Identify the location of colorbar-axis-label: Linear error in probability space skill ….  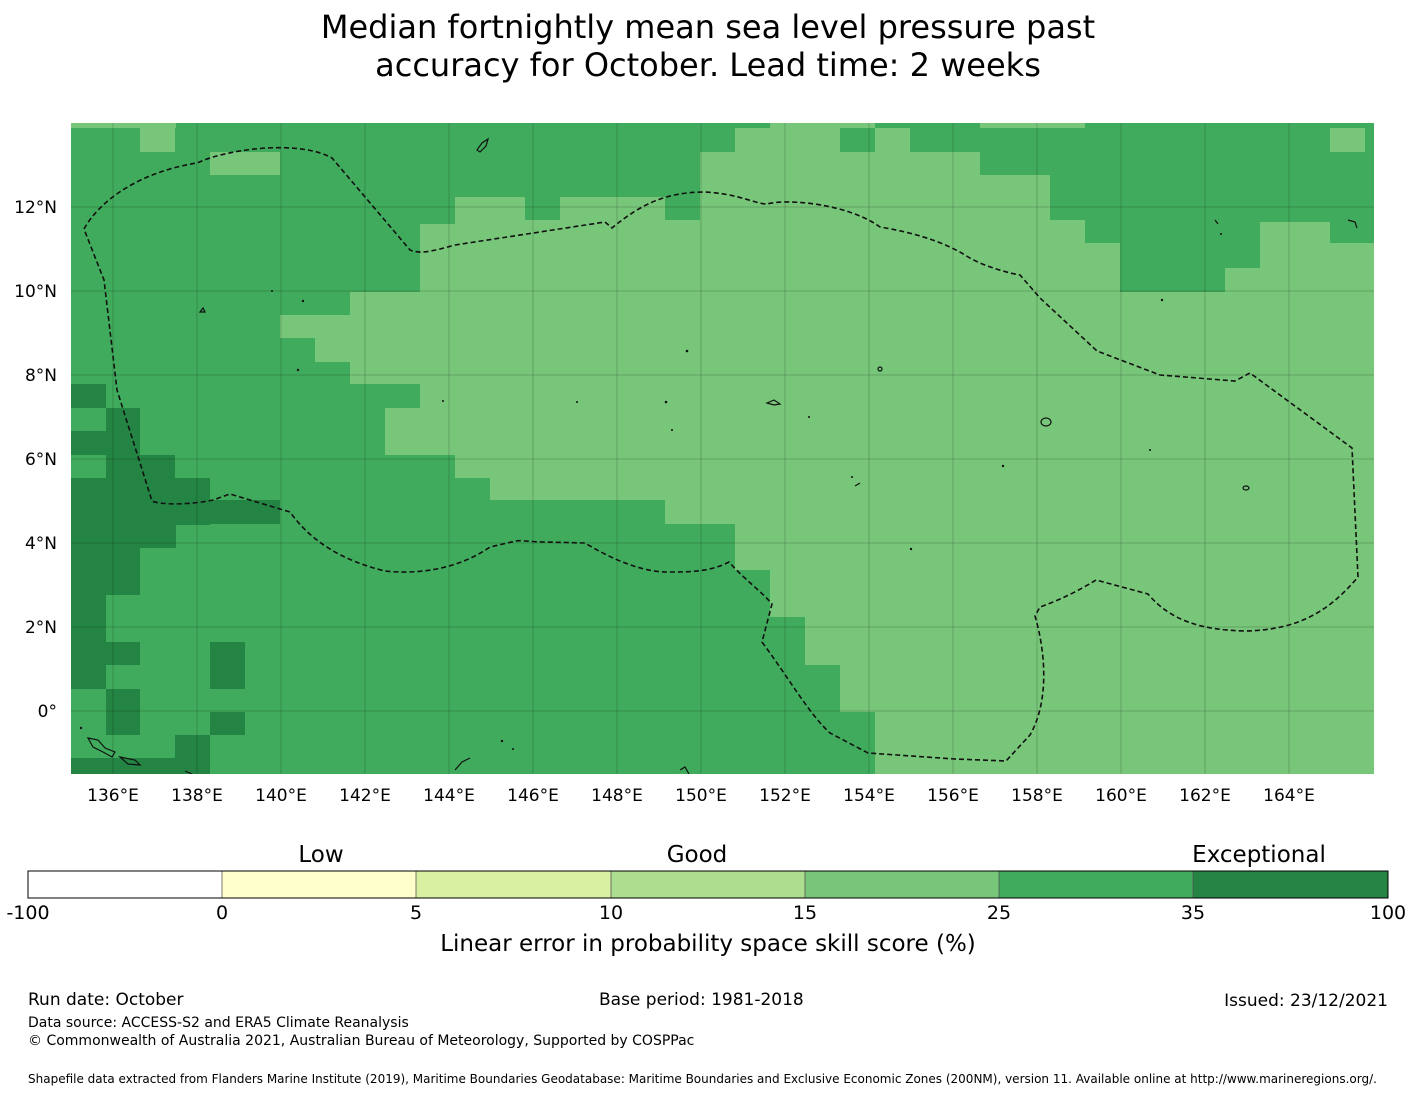
(708, 944).